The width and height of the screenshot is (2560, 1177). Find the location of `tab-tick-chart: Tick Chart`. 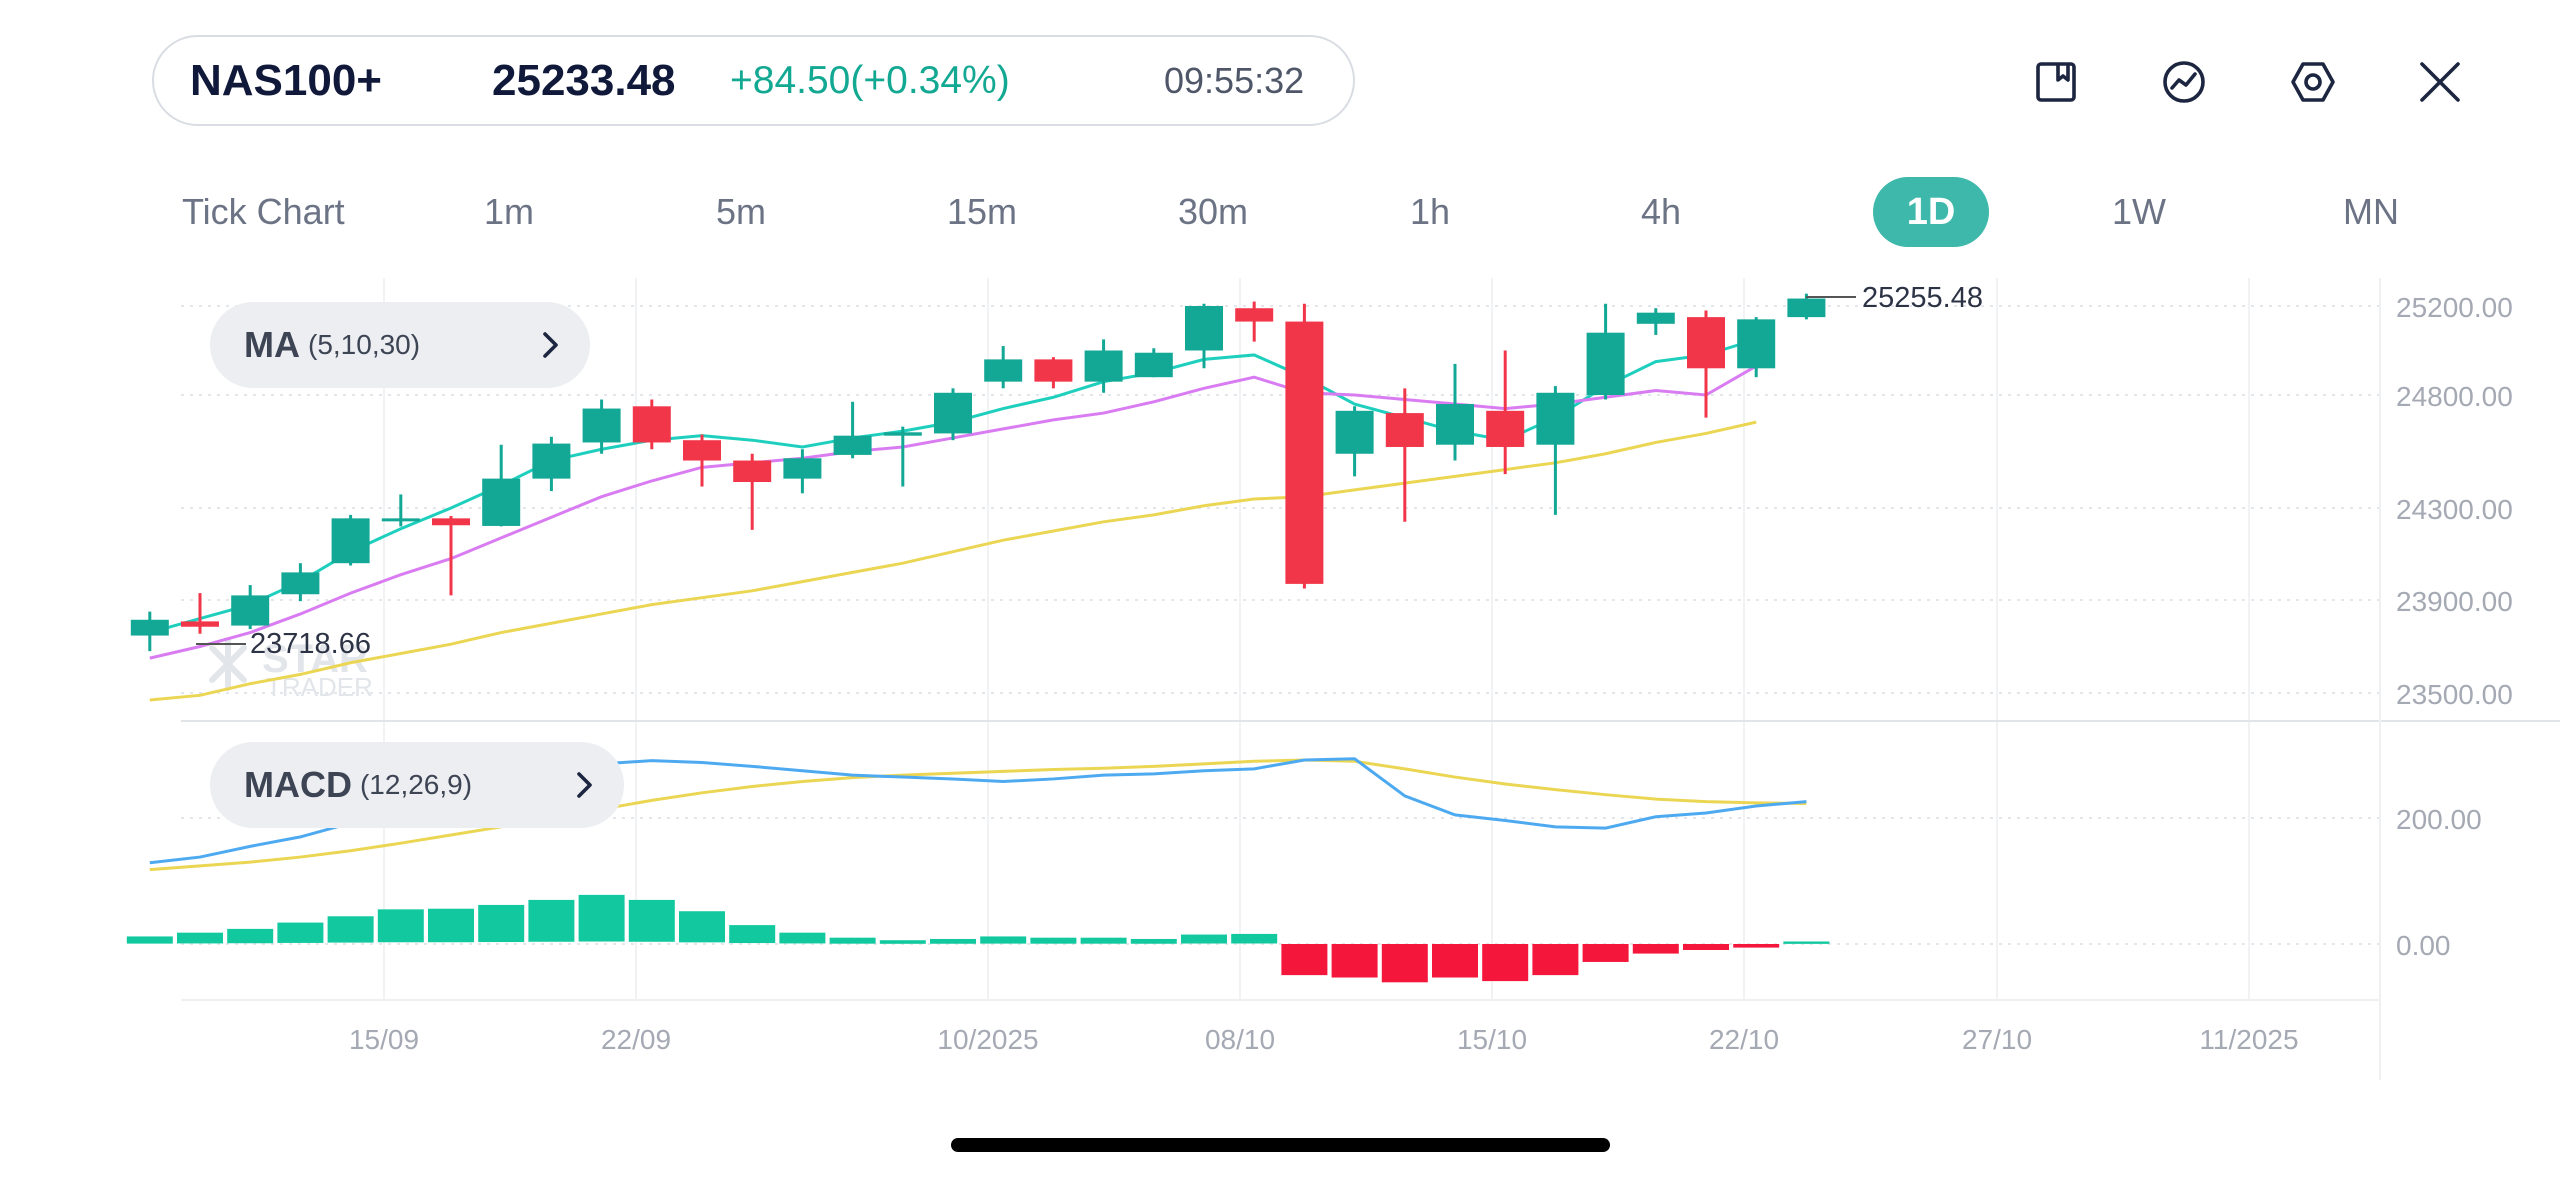

tab-tick-chart: Tick Chart is located at coordinates (263, 211).